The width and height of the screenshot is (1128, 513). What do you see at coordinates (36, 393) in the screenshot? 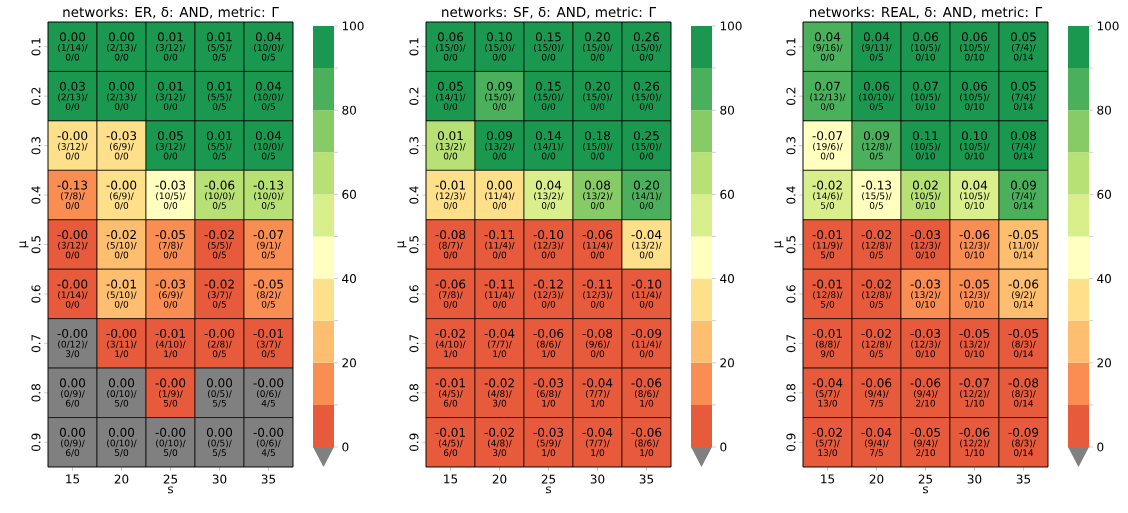
I see `y-tick-label: 0.8` at bounding box center [36, 393].